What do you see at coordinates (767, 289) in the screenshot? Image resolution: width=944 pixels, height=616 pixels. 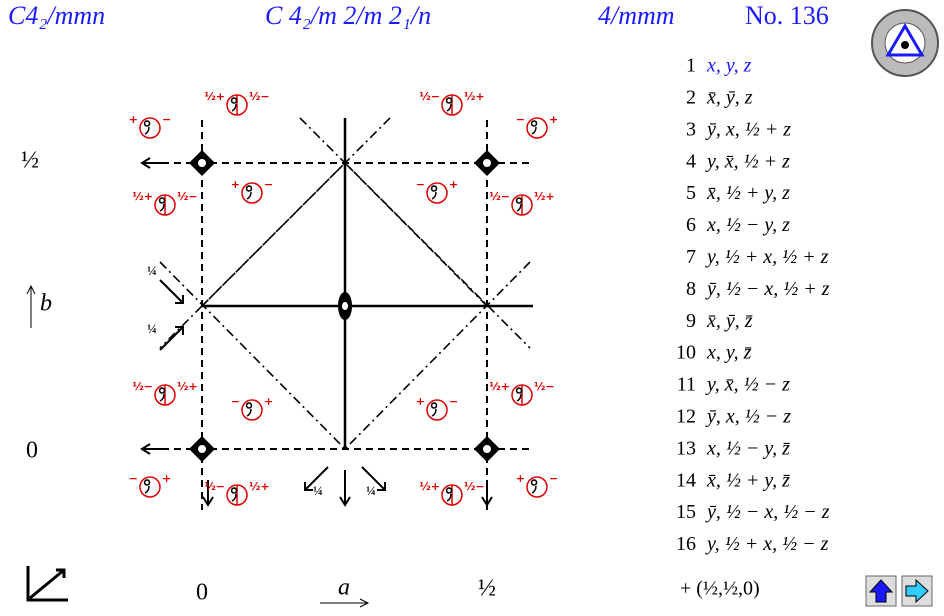 I see `position-coordinates: ȳ, ½ − x, ½ + z` at bounding box center [767, 289].